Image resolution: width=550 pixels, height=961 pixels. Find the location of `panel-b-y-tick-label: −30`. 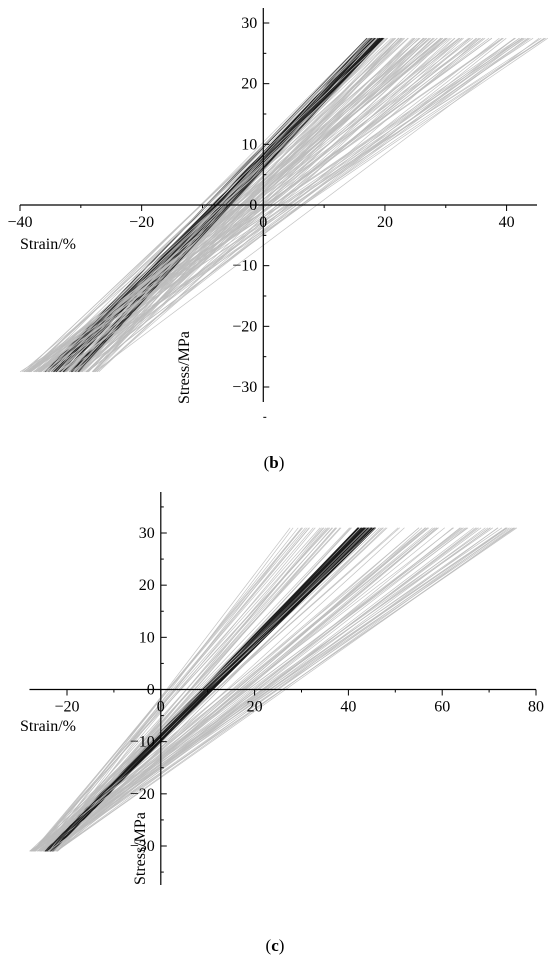

panel-b-y-tick-label: −30 is located at coordinates (244, 387).